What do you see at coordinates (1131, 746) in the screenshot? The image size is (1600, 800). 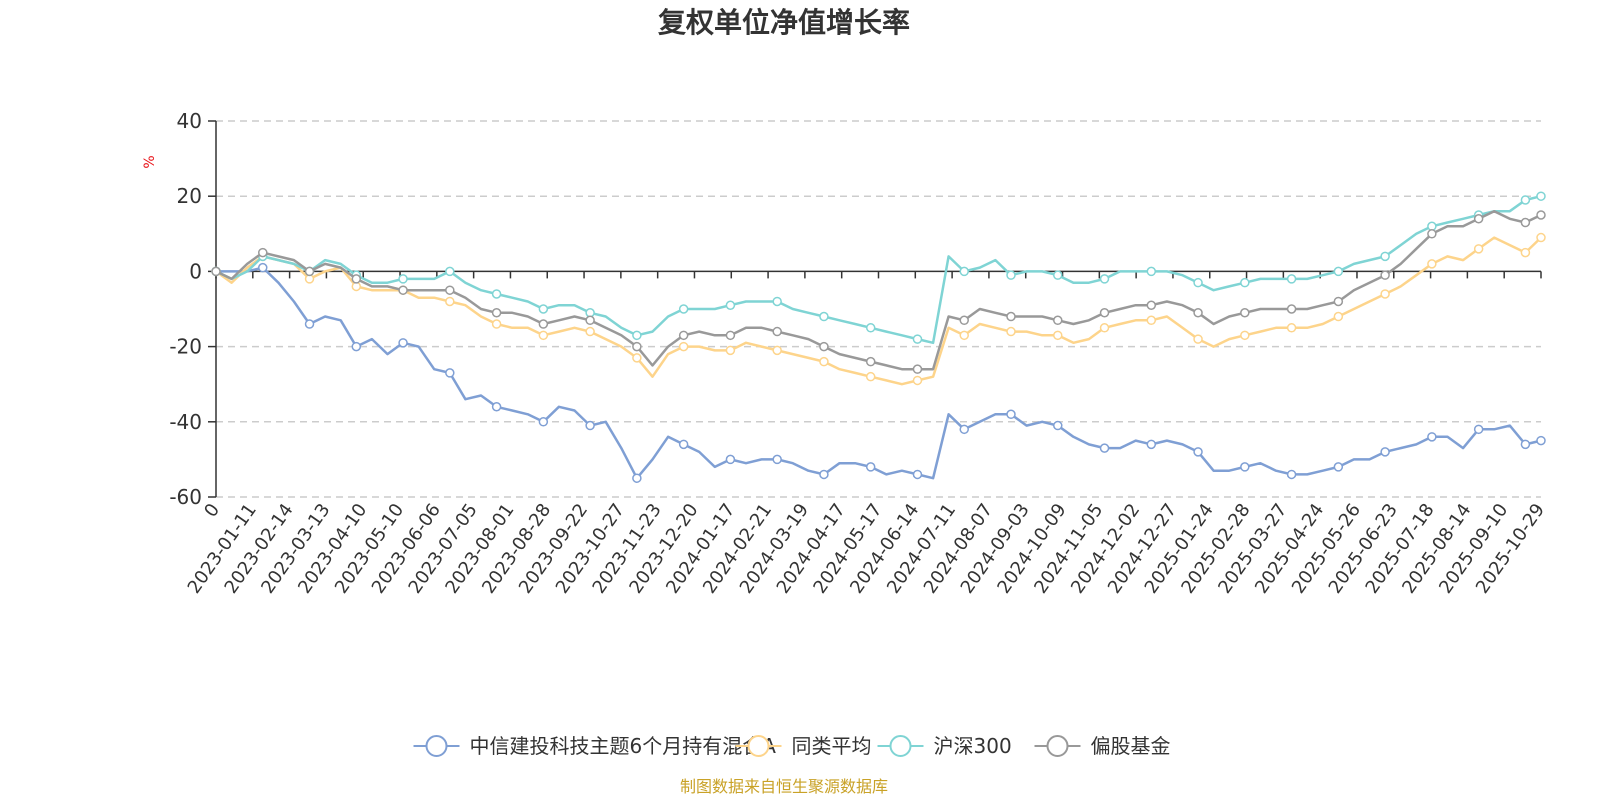 I see `legend-label: 偏股基金` at bounding box center [1131, 746].